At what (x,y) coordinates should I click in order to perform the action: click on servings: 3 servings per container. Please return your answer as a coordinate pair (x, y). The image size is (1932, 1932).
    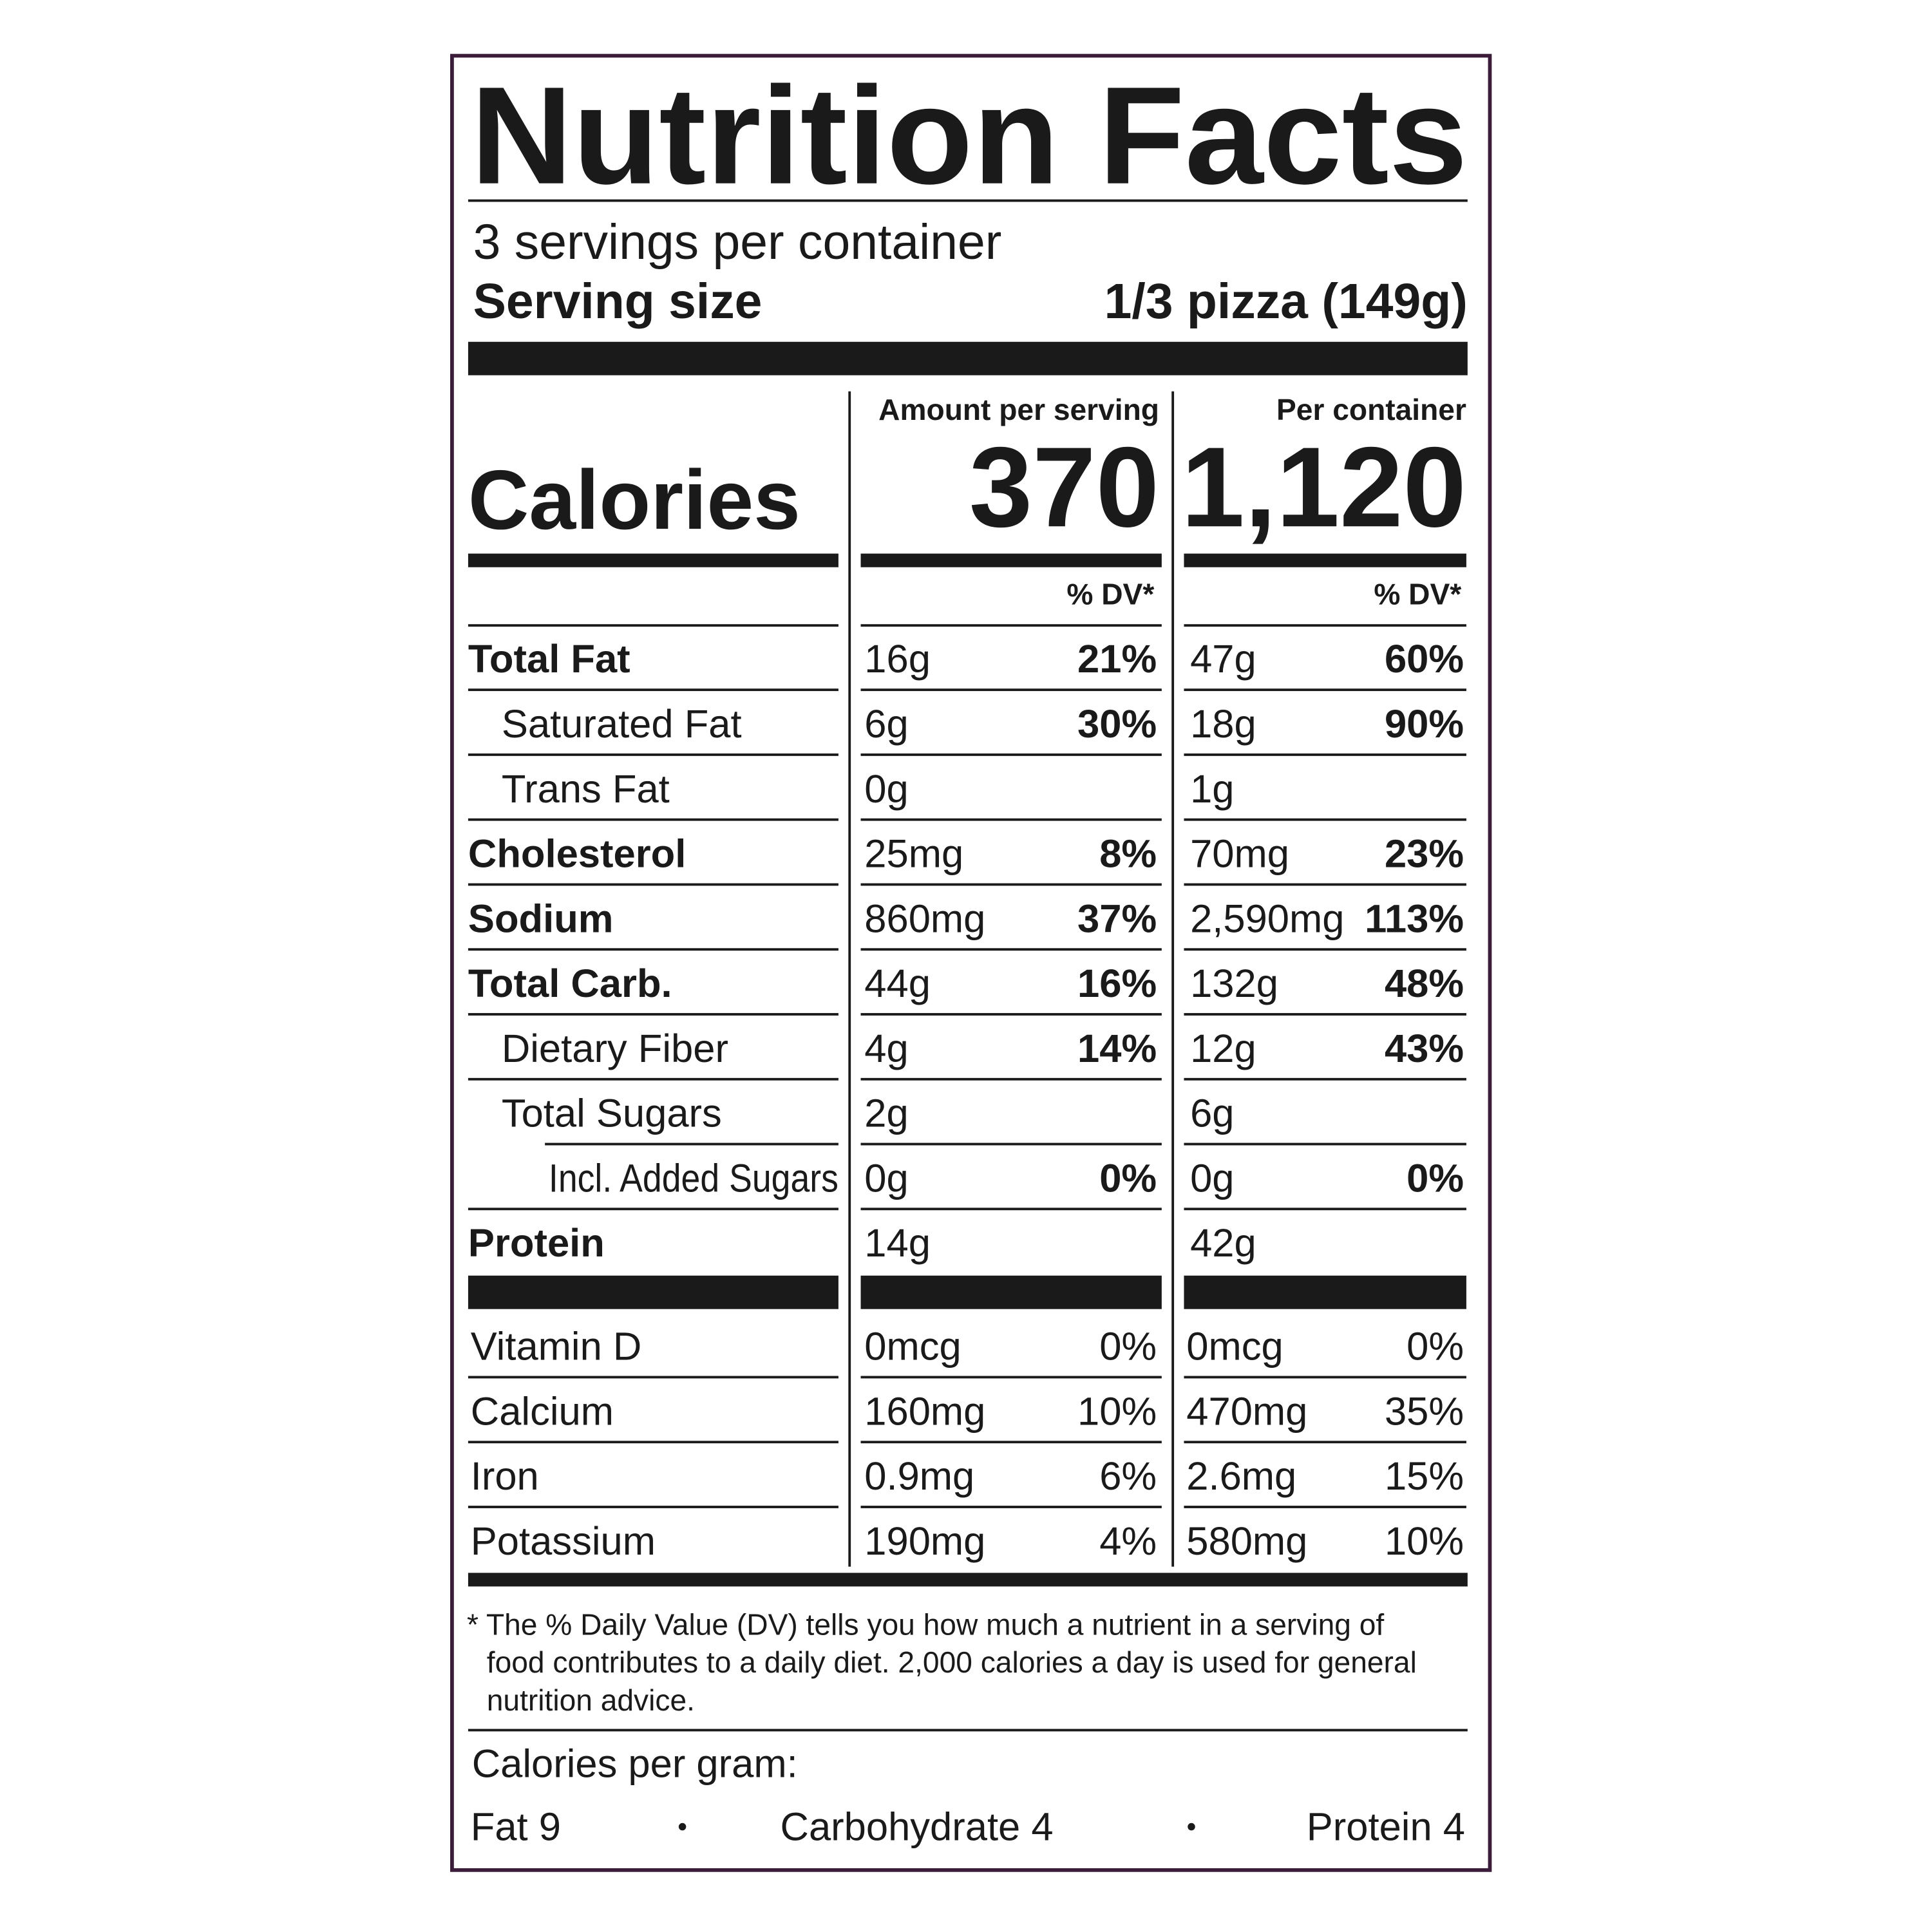
    Looking at the image, I should click on (738, 242).